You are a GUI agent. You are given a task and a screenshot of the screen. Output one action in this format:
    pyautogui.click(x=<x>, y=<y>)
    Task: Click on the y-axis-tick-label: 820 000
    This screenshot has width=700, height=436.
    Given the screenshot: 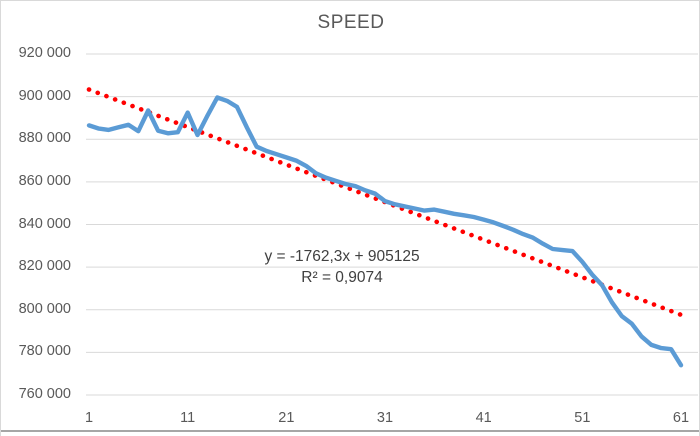 What is the action you would take?
    pyautogui.click(x=44, y=266)
    